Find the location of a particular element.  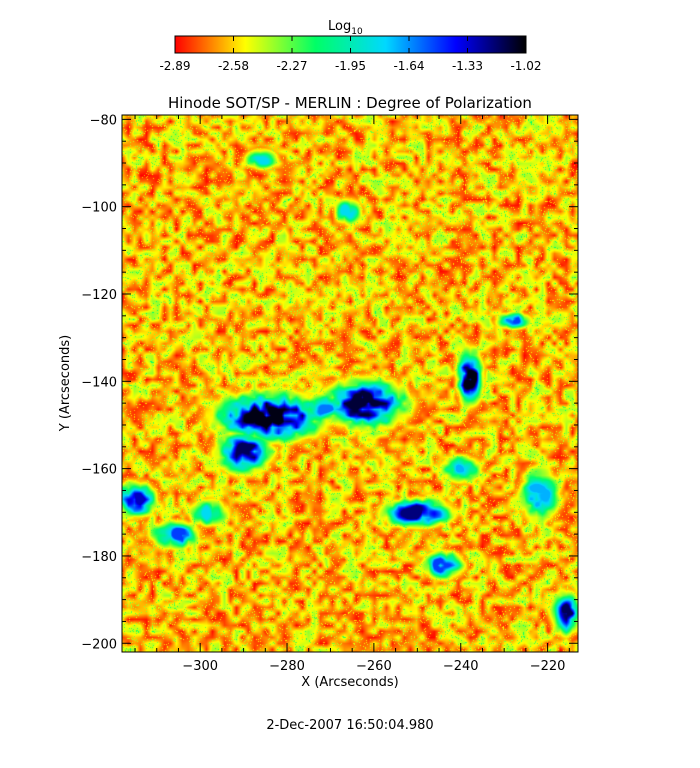

y-axis-title: Y (Arcseconds) is located at coordinates (65, 383).